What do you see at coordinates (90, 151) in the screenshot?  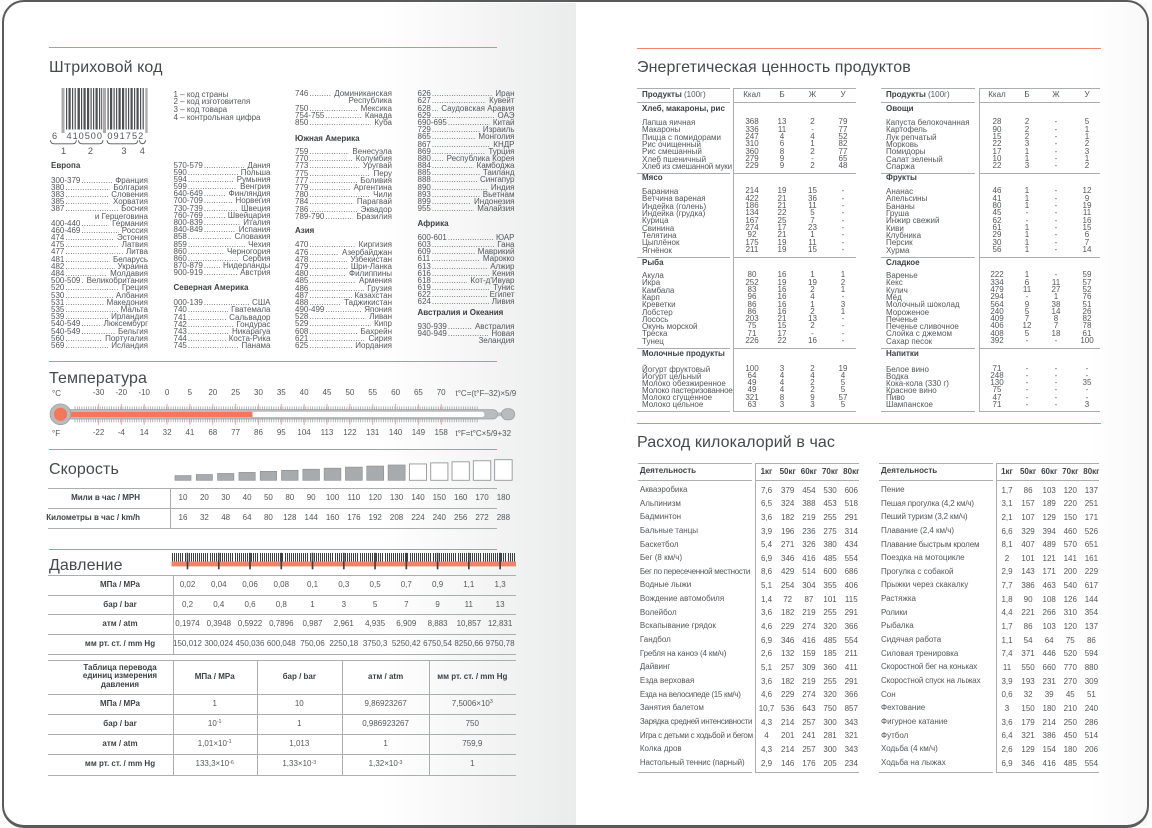 I see `svg-text: 2` at bounding box center [90, 151].